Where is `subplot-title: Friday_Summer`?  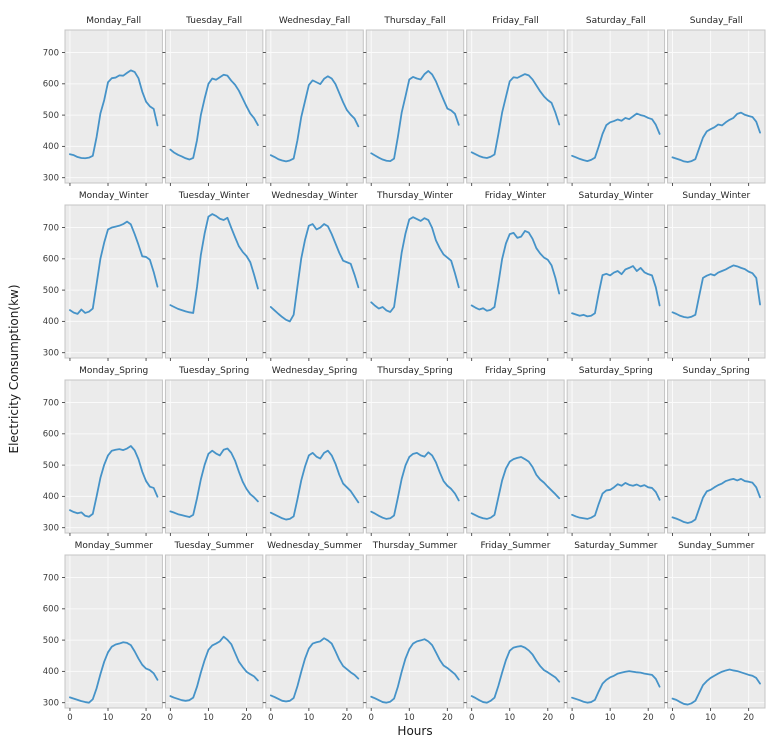 subplot-title: Friday_Summer is located at coordinates (515, 546).